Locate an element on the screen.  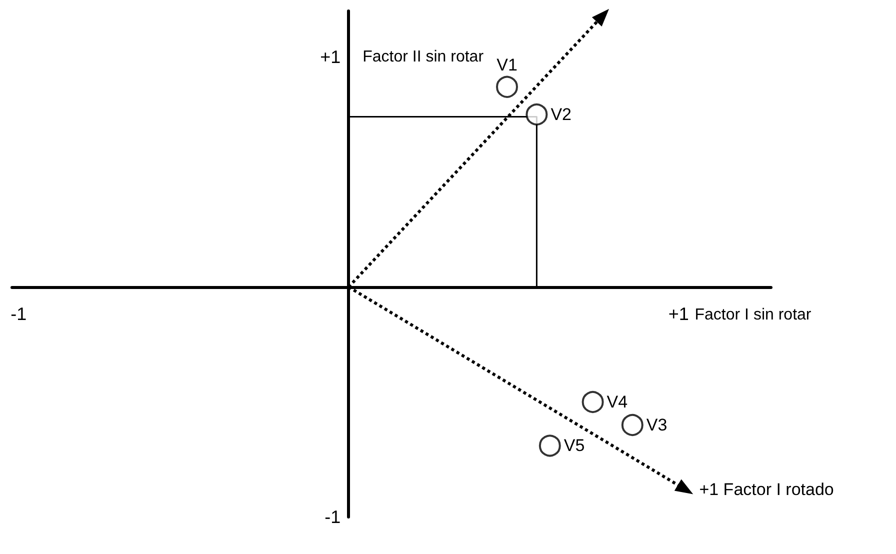
annotation: V2 is located at coordinates (561, 114).